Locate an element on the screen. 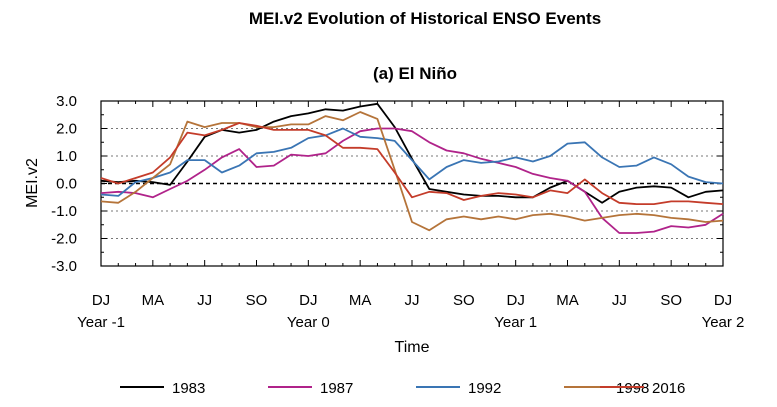  y-tick-label: -1.0 is located at coordinates (64, 211).